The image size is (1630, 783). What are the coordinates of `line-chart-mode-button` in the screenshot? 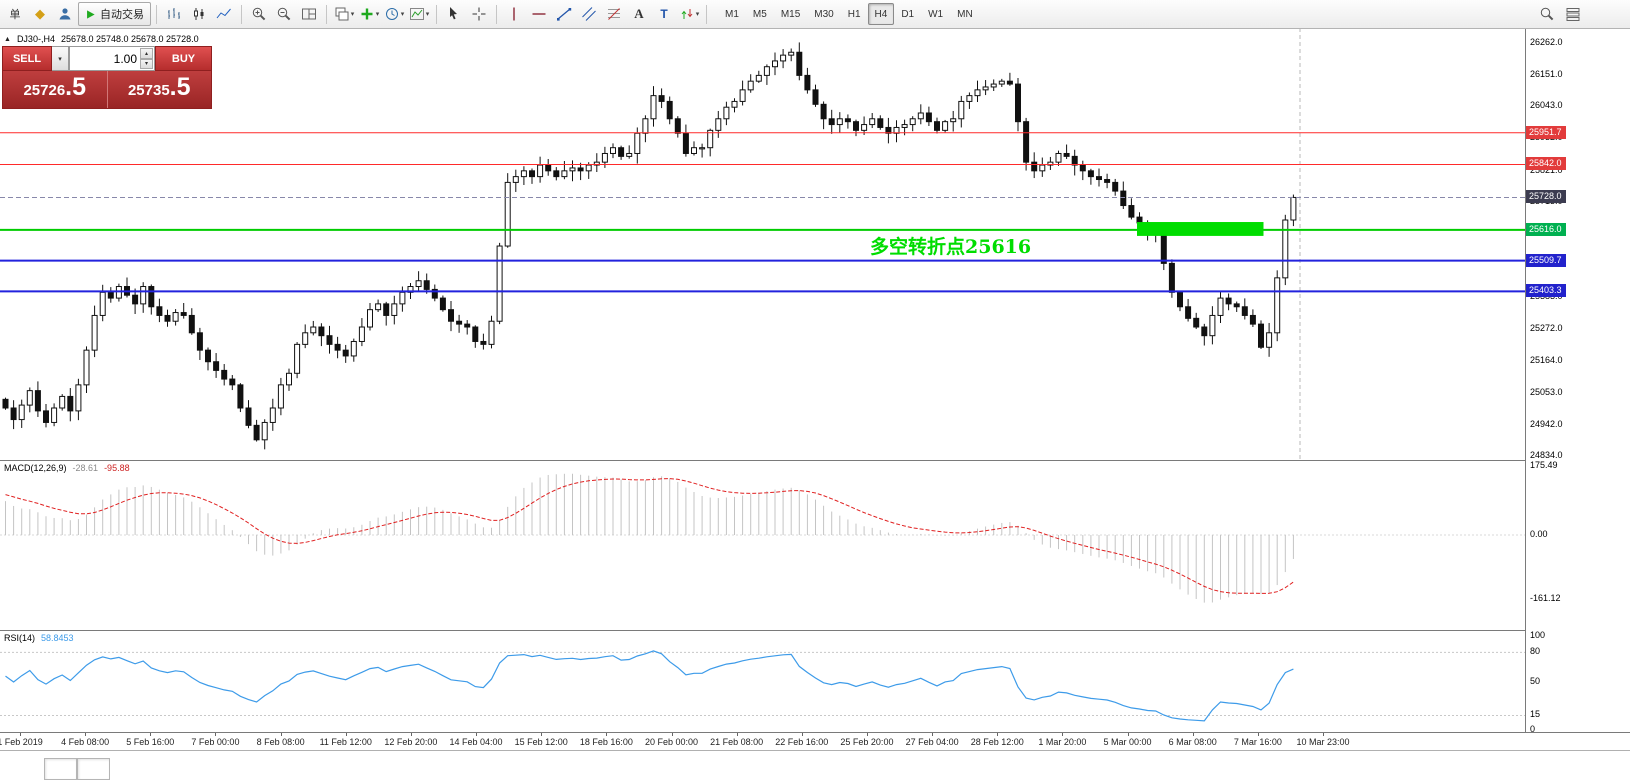 It's located at (224, 14).